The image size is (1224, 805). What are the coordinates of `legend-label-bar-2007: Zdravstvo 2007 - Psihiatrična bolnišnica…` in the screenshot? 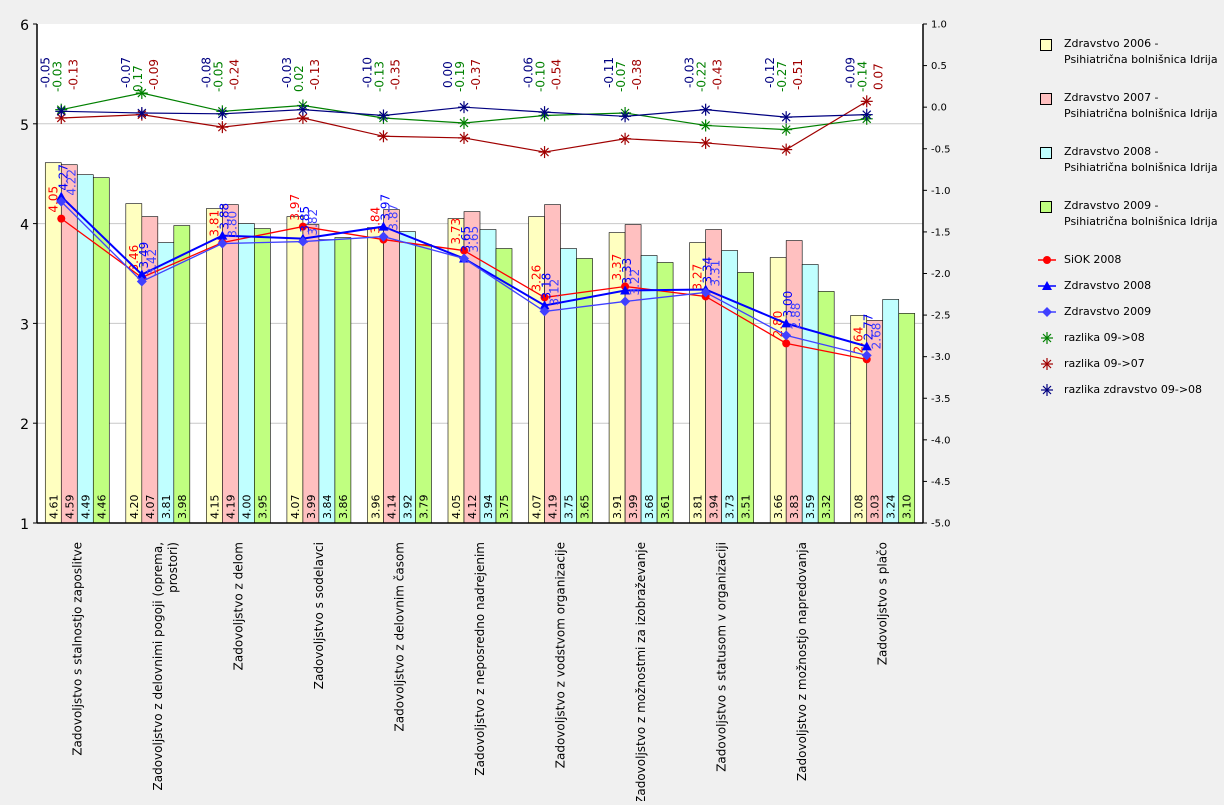 It's located at (1141, 105).